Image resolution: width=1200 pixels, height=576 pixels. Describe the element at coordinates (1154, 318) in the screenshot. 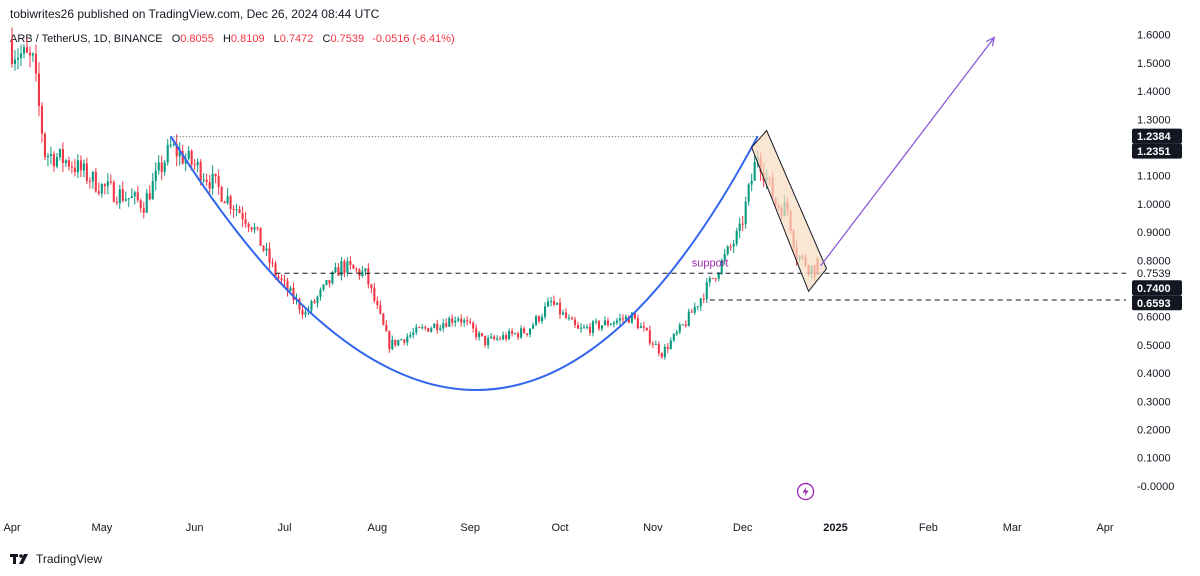

I see `y-tick-label: 0.6000` at that location.